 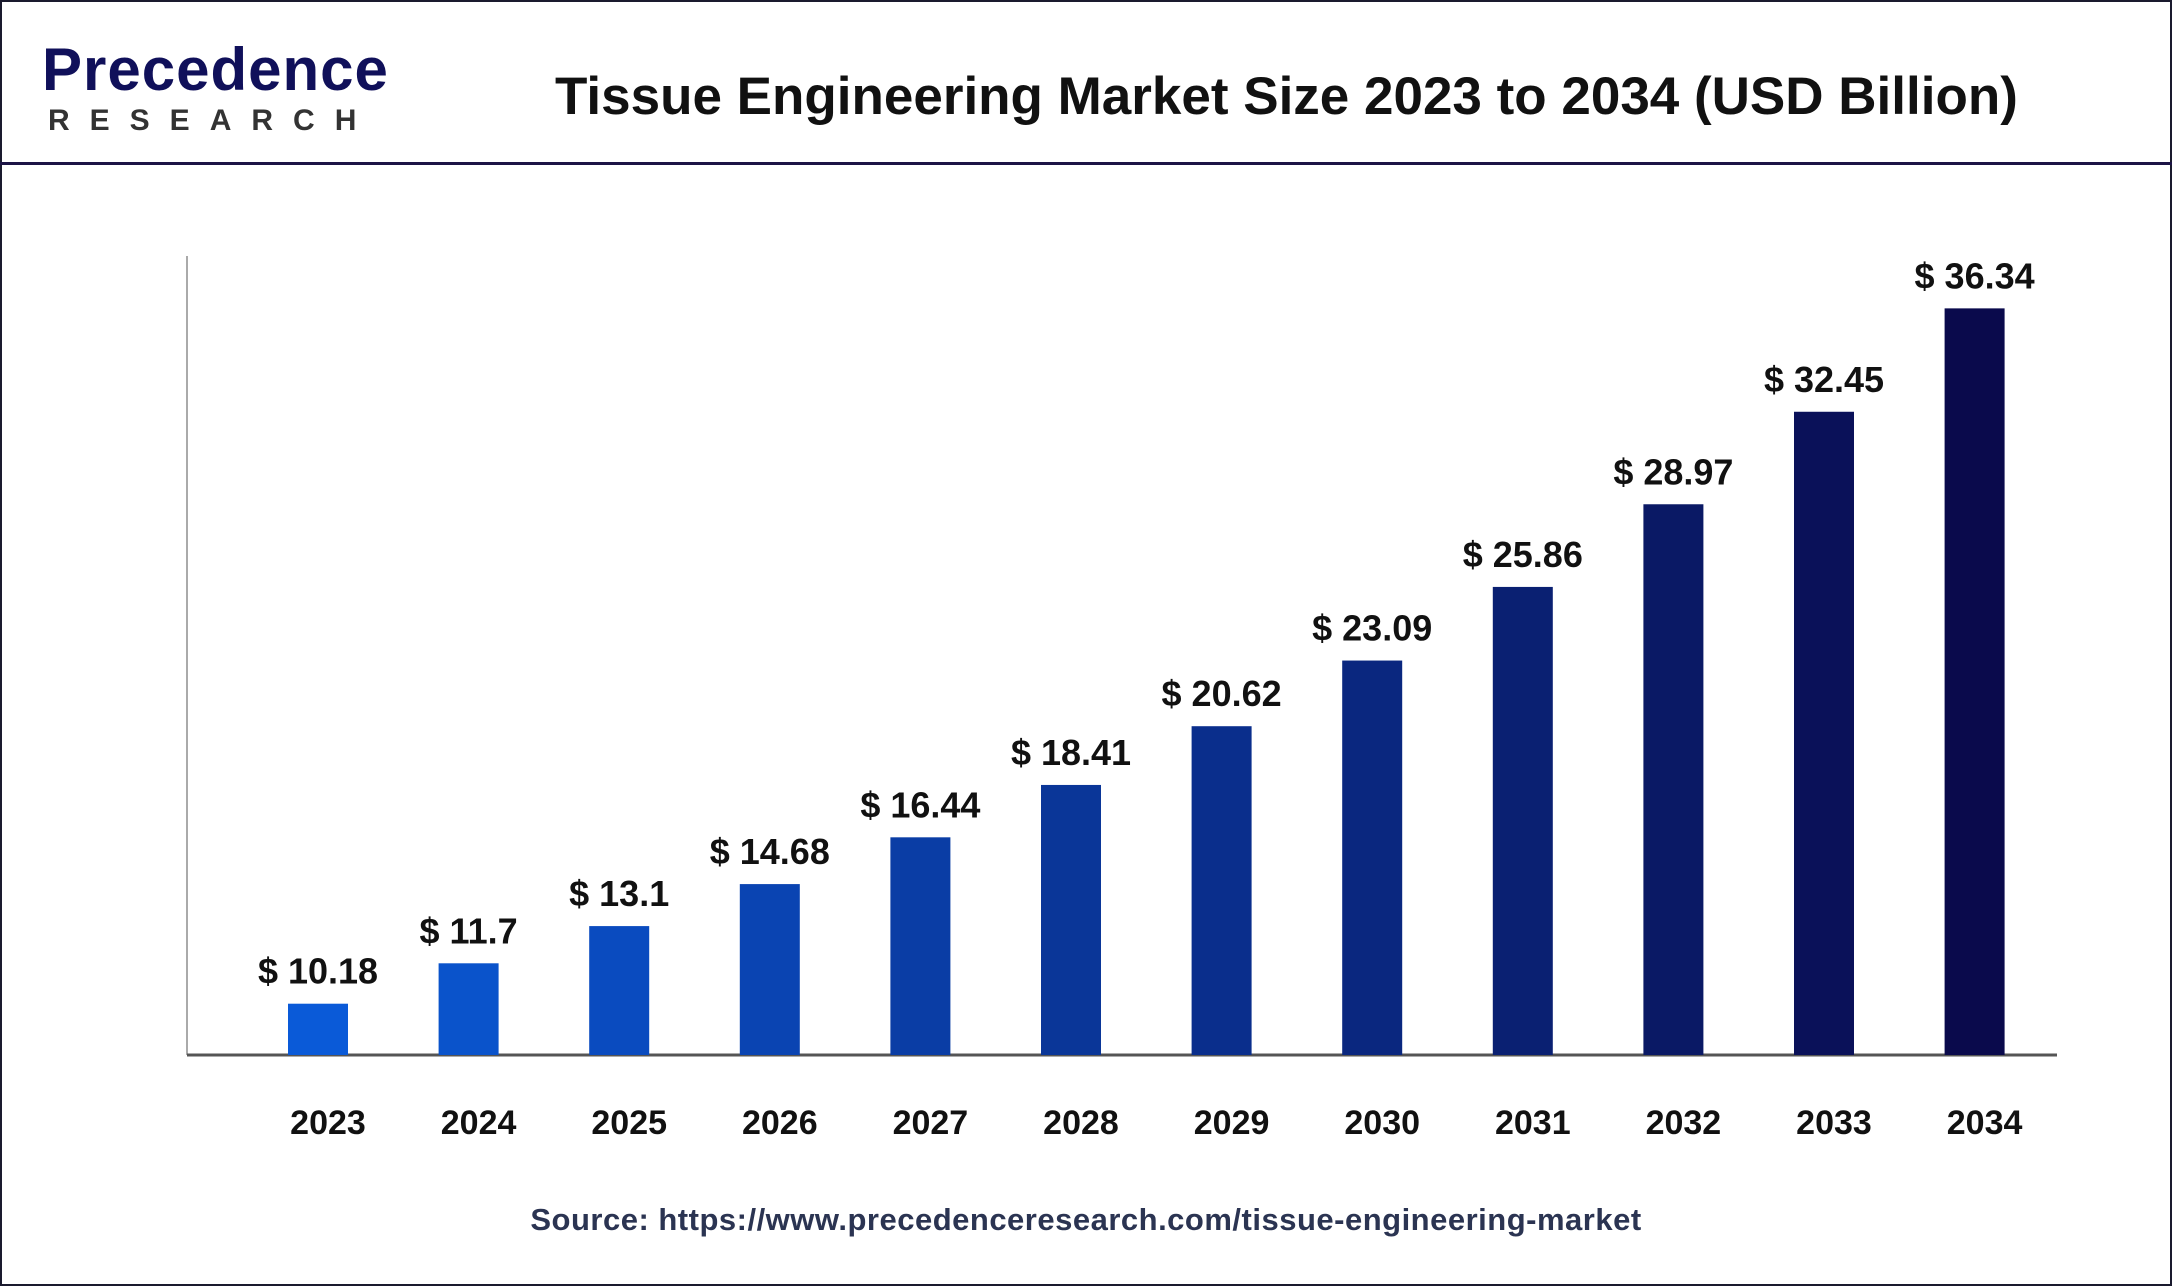 What do you see at coordinates (780, 1123) in the screenshot?
I see `x-tick-label-2026: 2026` at bounding box center [780, 1123].